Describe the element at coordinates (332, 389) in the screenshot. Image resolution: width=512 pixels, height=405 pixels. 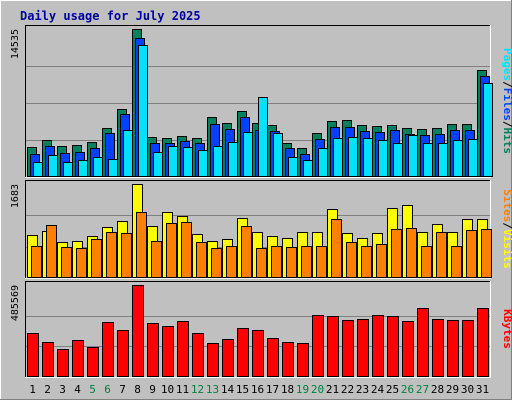
I see `day-label-21: 21` at that location.